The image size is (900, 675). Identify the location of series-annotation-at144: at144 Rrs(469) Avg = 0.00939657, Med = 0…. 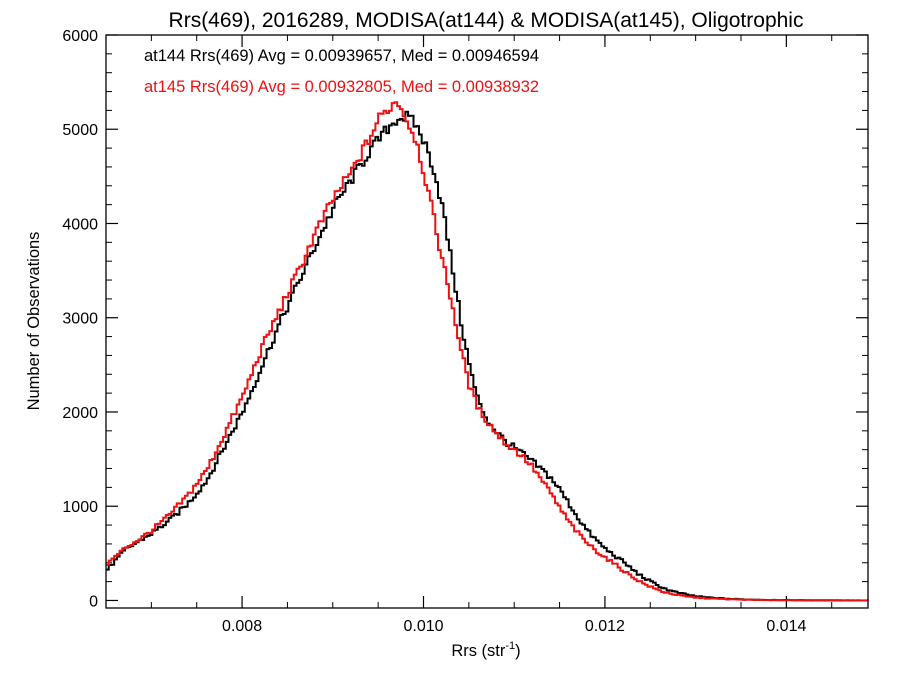
(341, 56).